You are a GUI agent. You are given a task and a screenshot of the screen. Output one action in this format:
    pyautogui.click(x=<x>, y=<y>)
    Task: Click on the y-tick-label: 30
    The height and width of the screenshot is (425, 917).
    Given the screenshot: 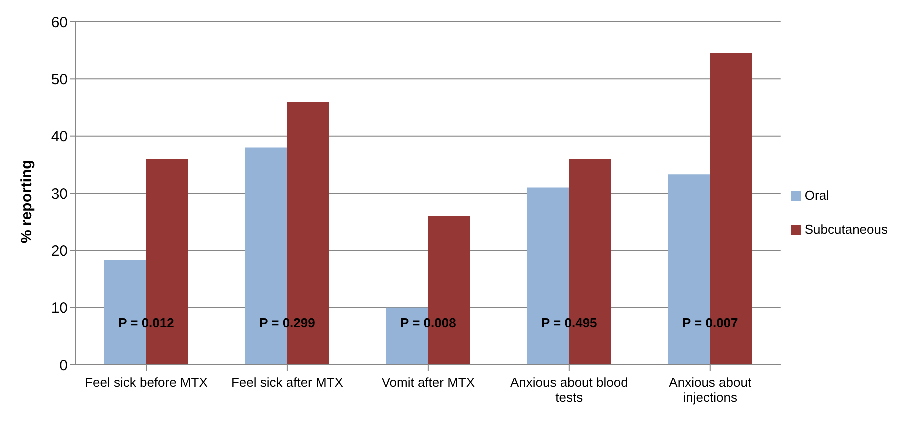 What is the action you would take?
    pyautogui.click(x=59, y=194)
    